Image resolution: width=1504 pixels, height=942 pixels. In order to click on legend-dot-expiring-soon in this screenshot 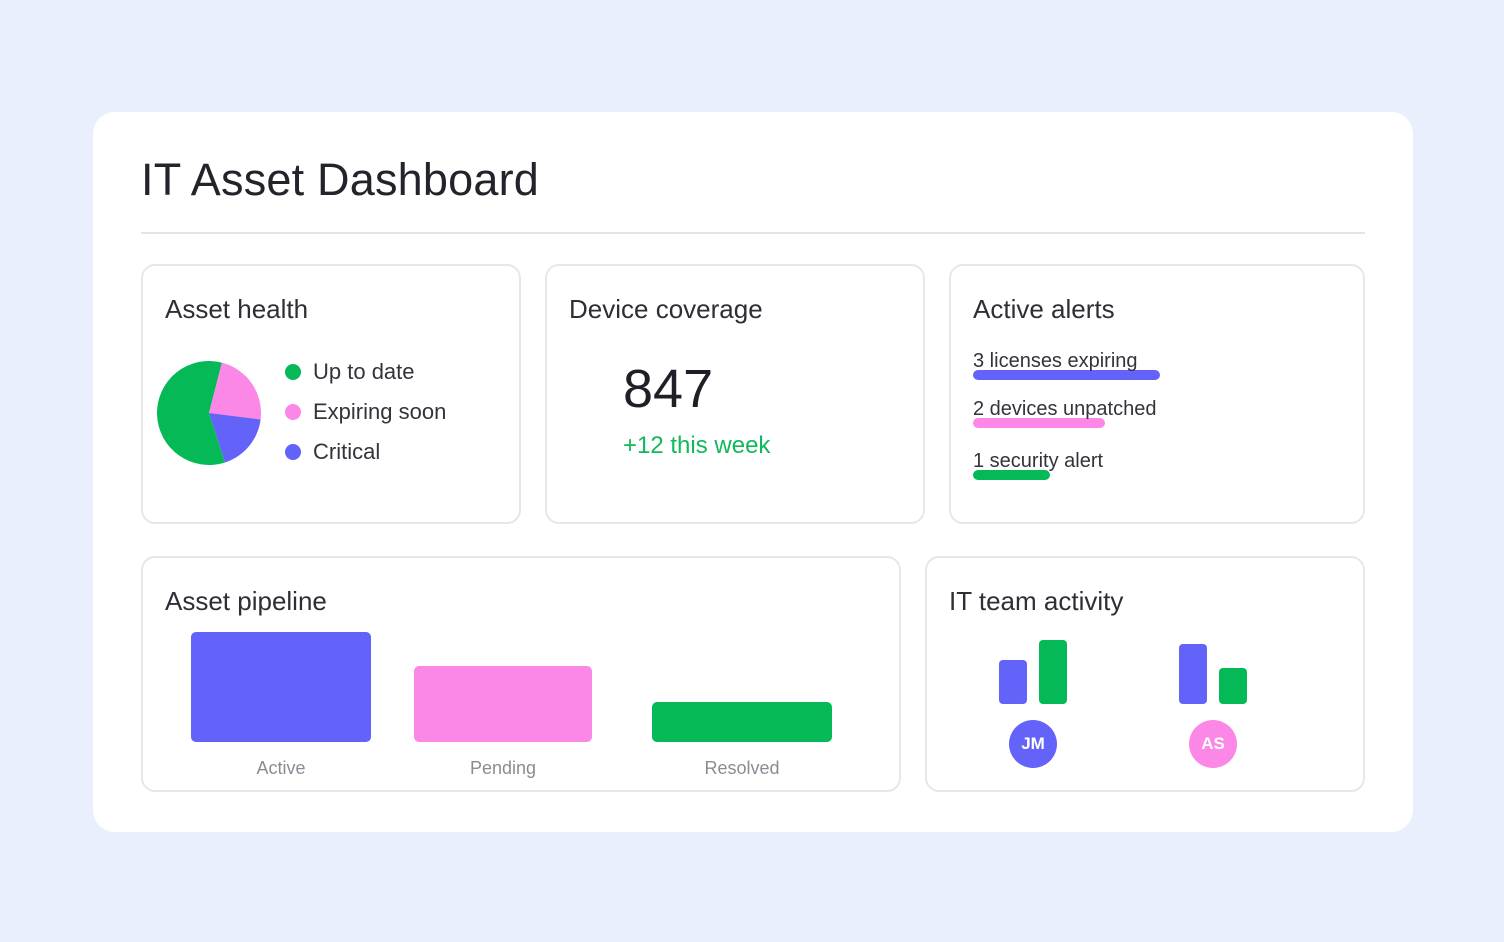, I will do `click(293, 412)`.